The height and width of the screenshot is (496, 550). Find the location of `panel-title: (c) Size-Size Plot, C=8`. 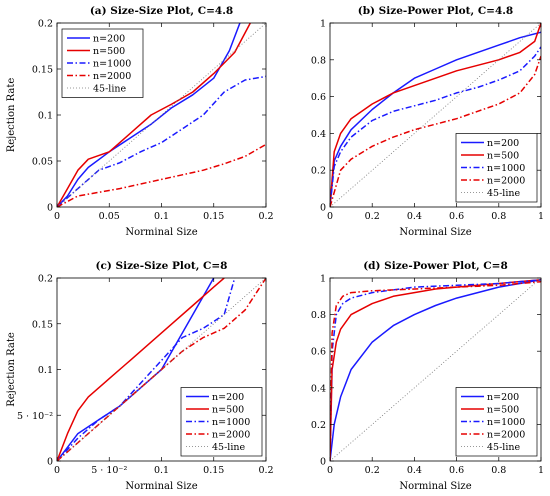

panel-title: (c) Size-Size Plot, C=8 is located at coordinates (162, 266).